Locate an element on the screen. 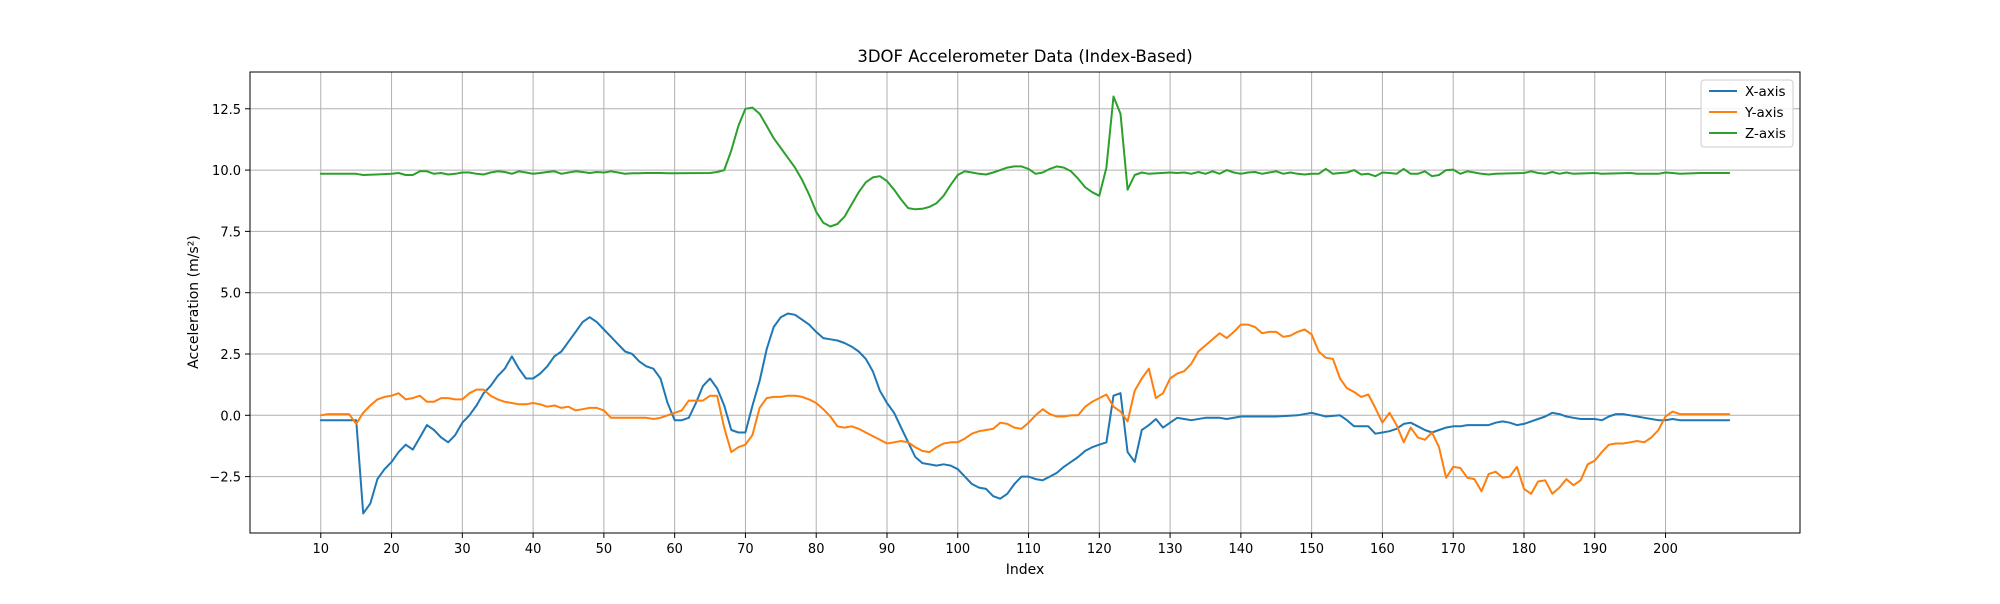 The image size is (2000, 604). x-tick-label: 40 is located at coordinates (533, 549).